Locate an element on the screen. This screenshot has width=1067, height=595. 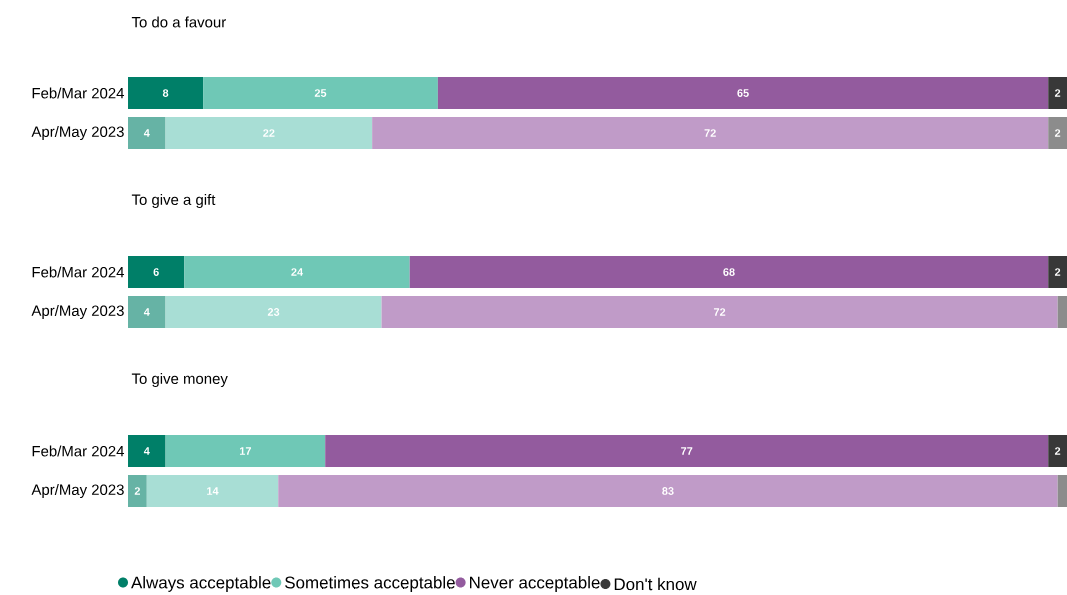
data-label: 8 is located at coordinates (165, 93).